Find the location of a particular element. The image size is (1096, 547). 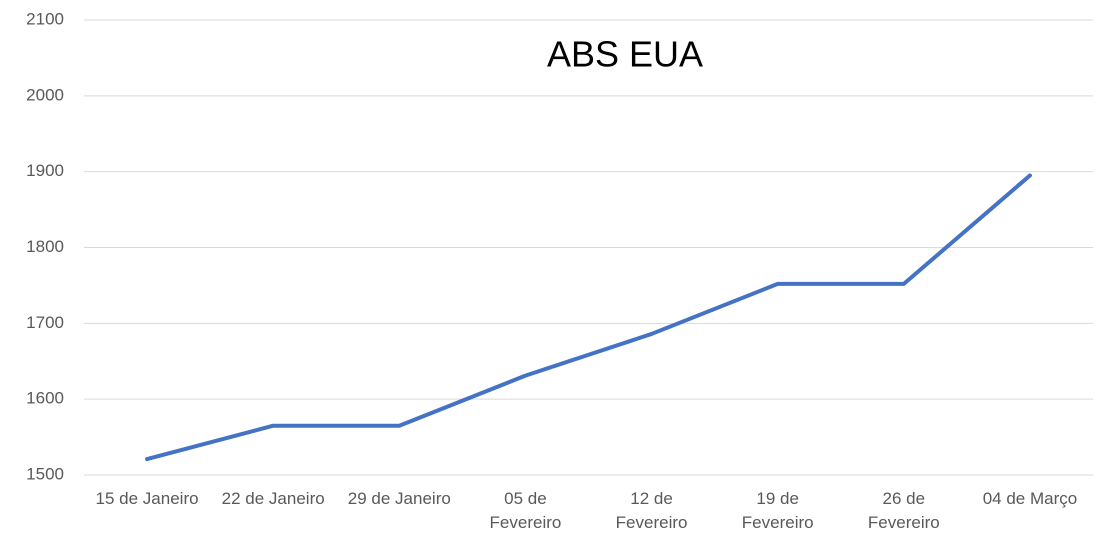

x-tick-label: 22 de Janeiro is located at coordinates (273, 498).